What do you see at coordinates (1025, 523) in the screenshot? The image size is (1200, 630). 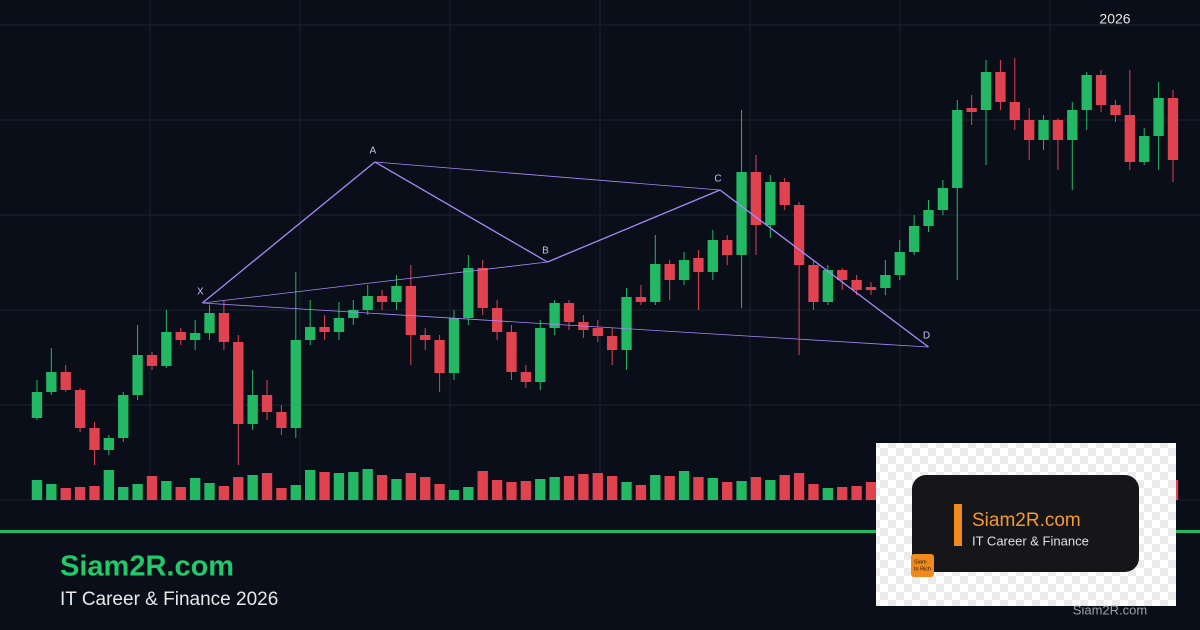 I see `logo-card` at bounding box center [1025, 523].